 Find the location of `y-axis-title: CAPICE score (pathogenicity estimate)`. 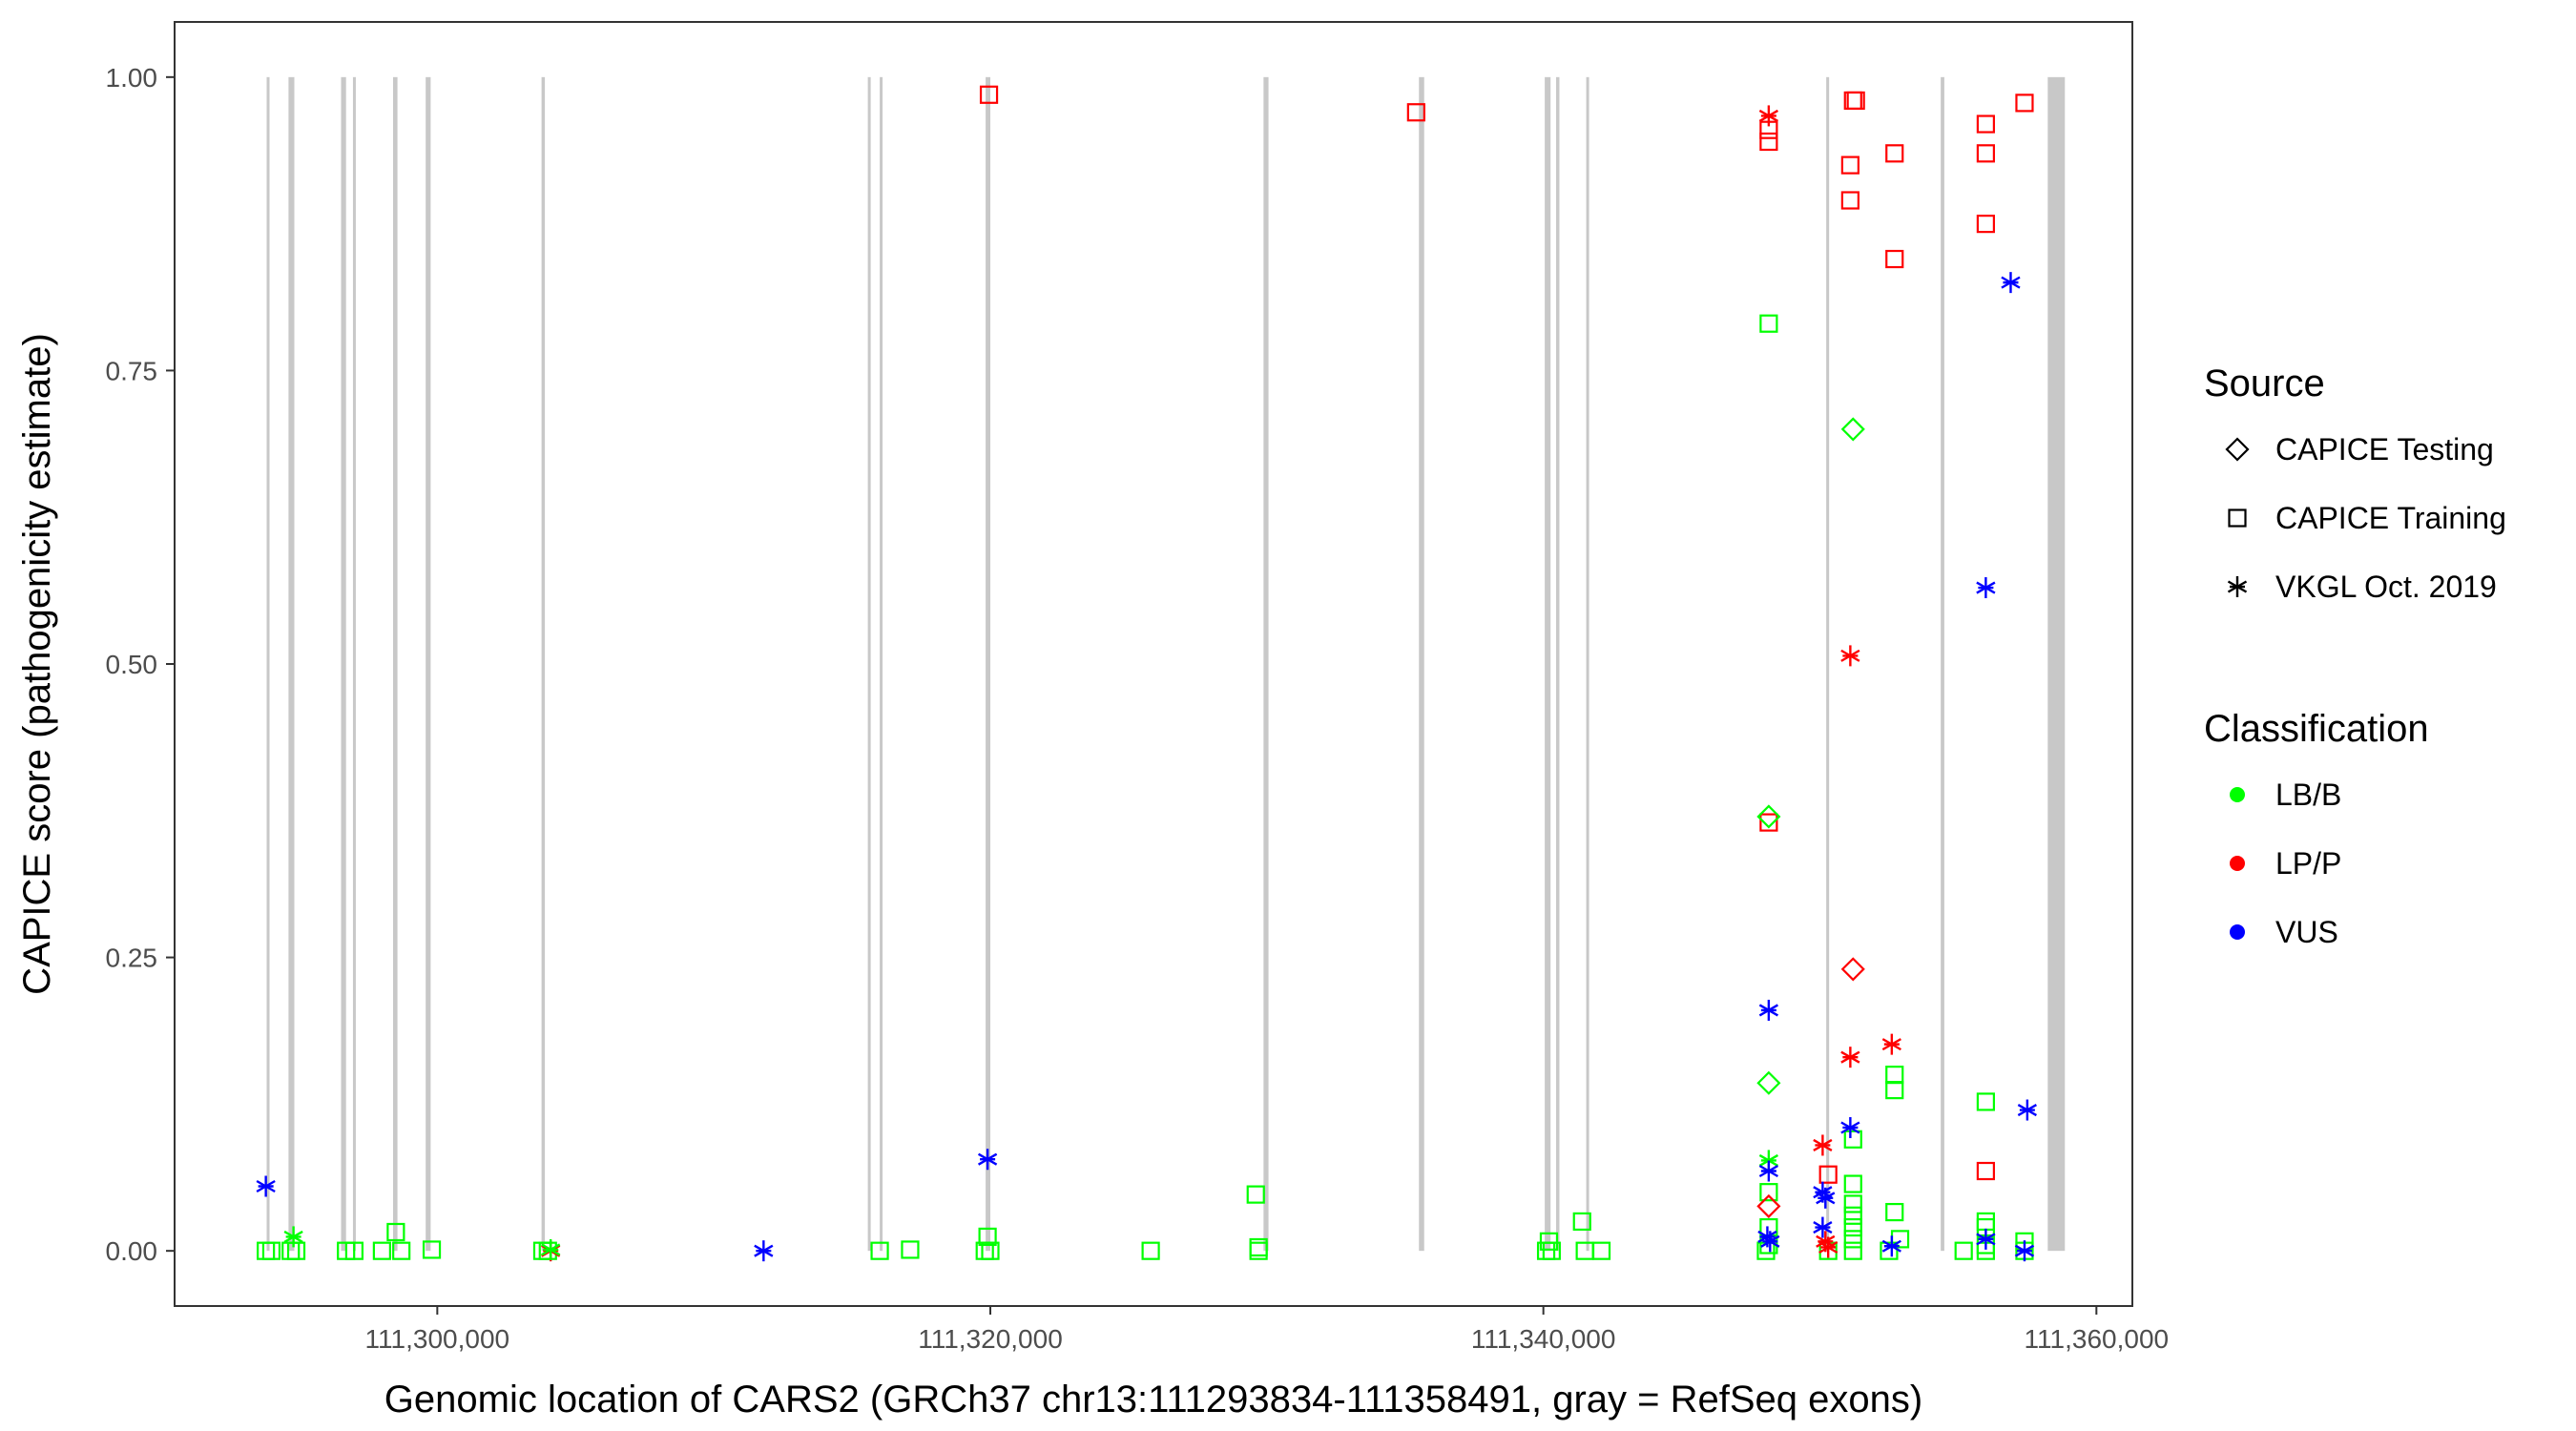

y-axis-title: CAPICE score (pathogenicity estimate) is located at coordinates (37, 664).